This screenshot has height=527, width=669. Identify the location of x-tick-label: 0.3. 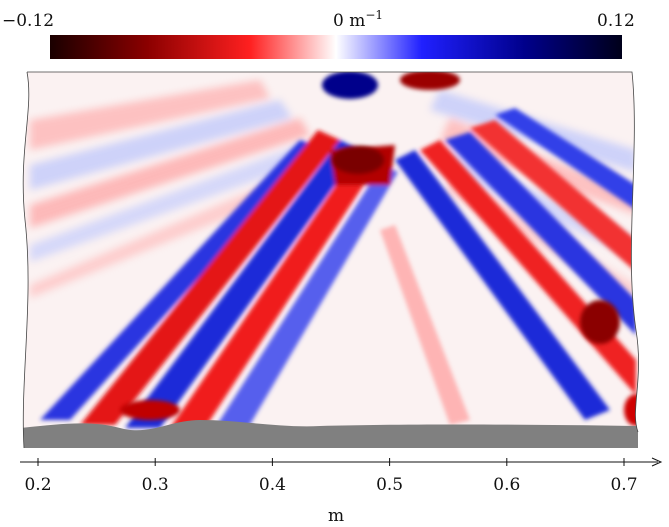
(155, 485).